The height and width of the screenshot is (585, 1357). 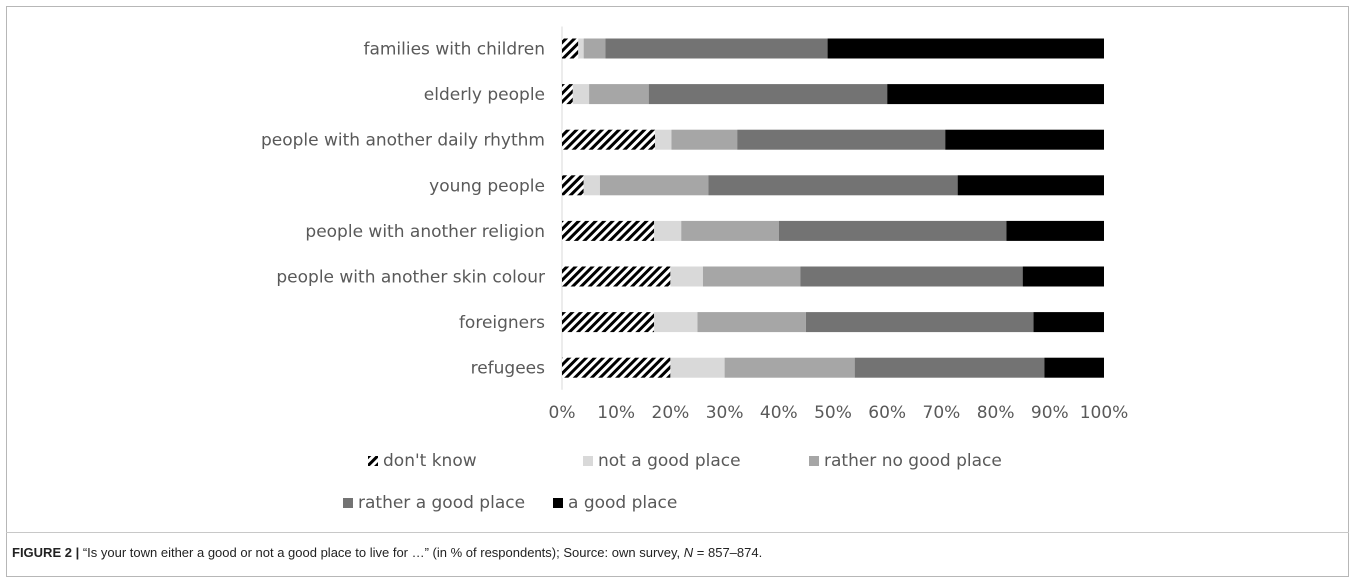 What do you see at coordinates (594, 48) in the screenshot?
I see `bar-segment-families-with-children-rather-no-good-place` at bounding box center [594, 48].